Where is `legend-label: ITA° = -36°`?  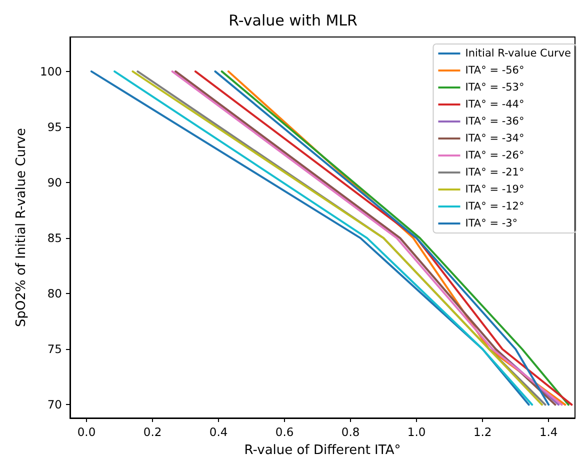
legend-label: ITA° = -36° is located at coordinates (494, 122).